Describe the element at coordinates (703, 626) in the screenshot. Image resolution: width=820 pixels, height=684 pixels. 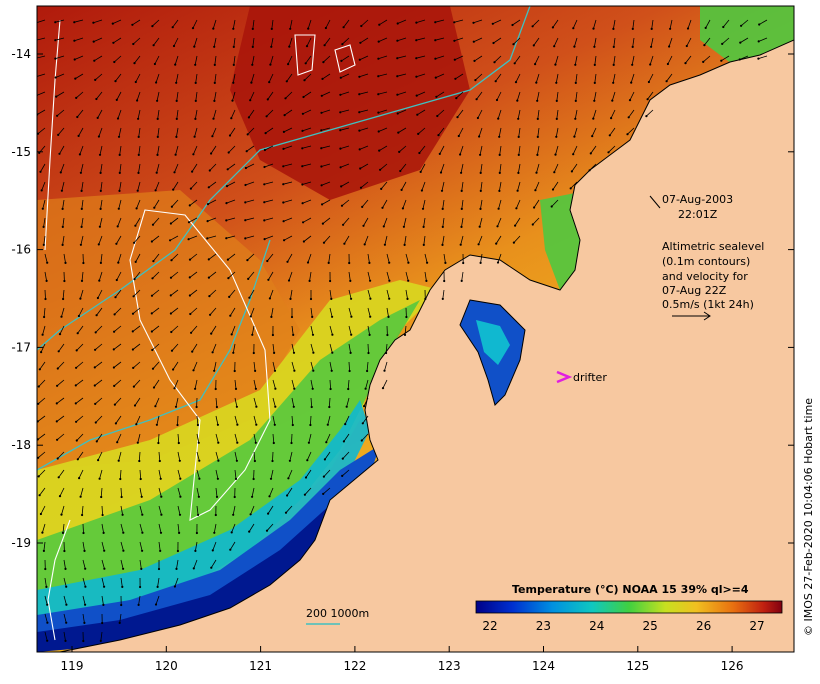
I see `colorbar-tick-label: 26` at that location.